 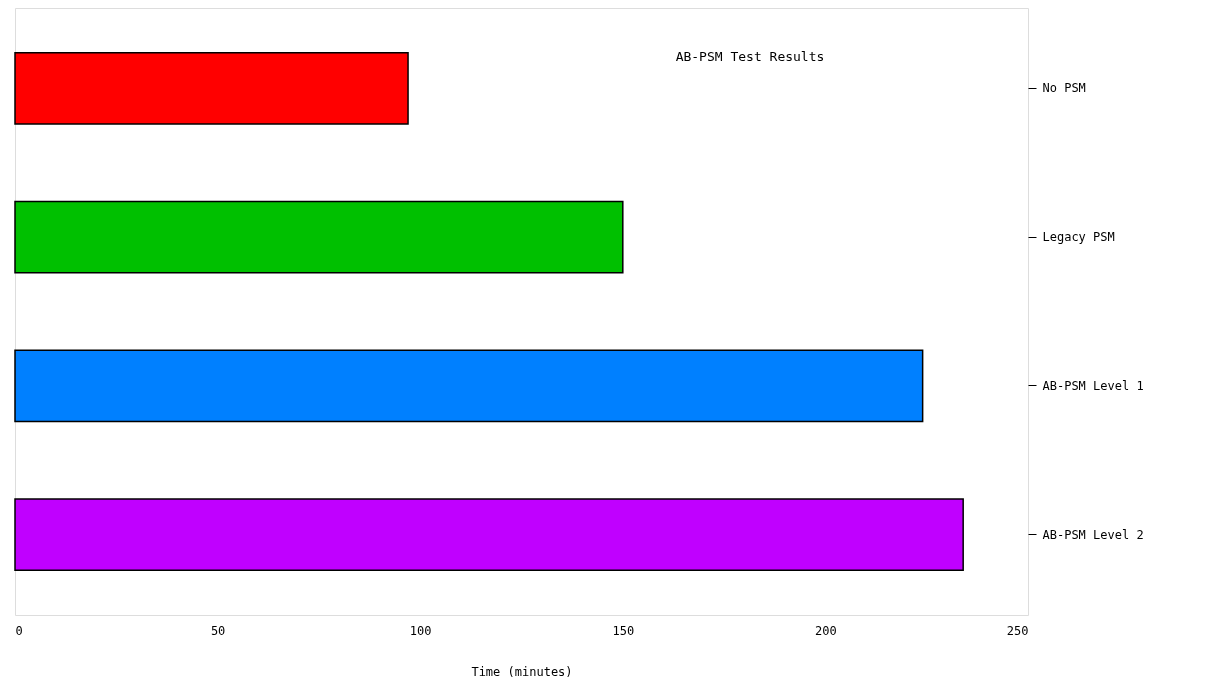 I want to click on text: AB-PSM Test Results, so click(x=750, y=56).